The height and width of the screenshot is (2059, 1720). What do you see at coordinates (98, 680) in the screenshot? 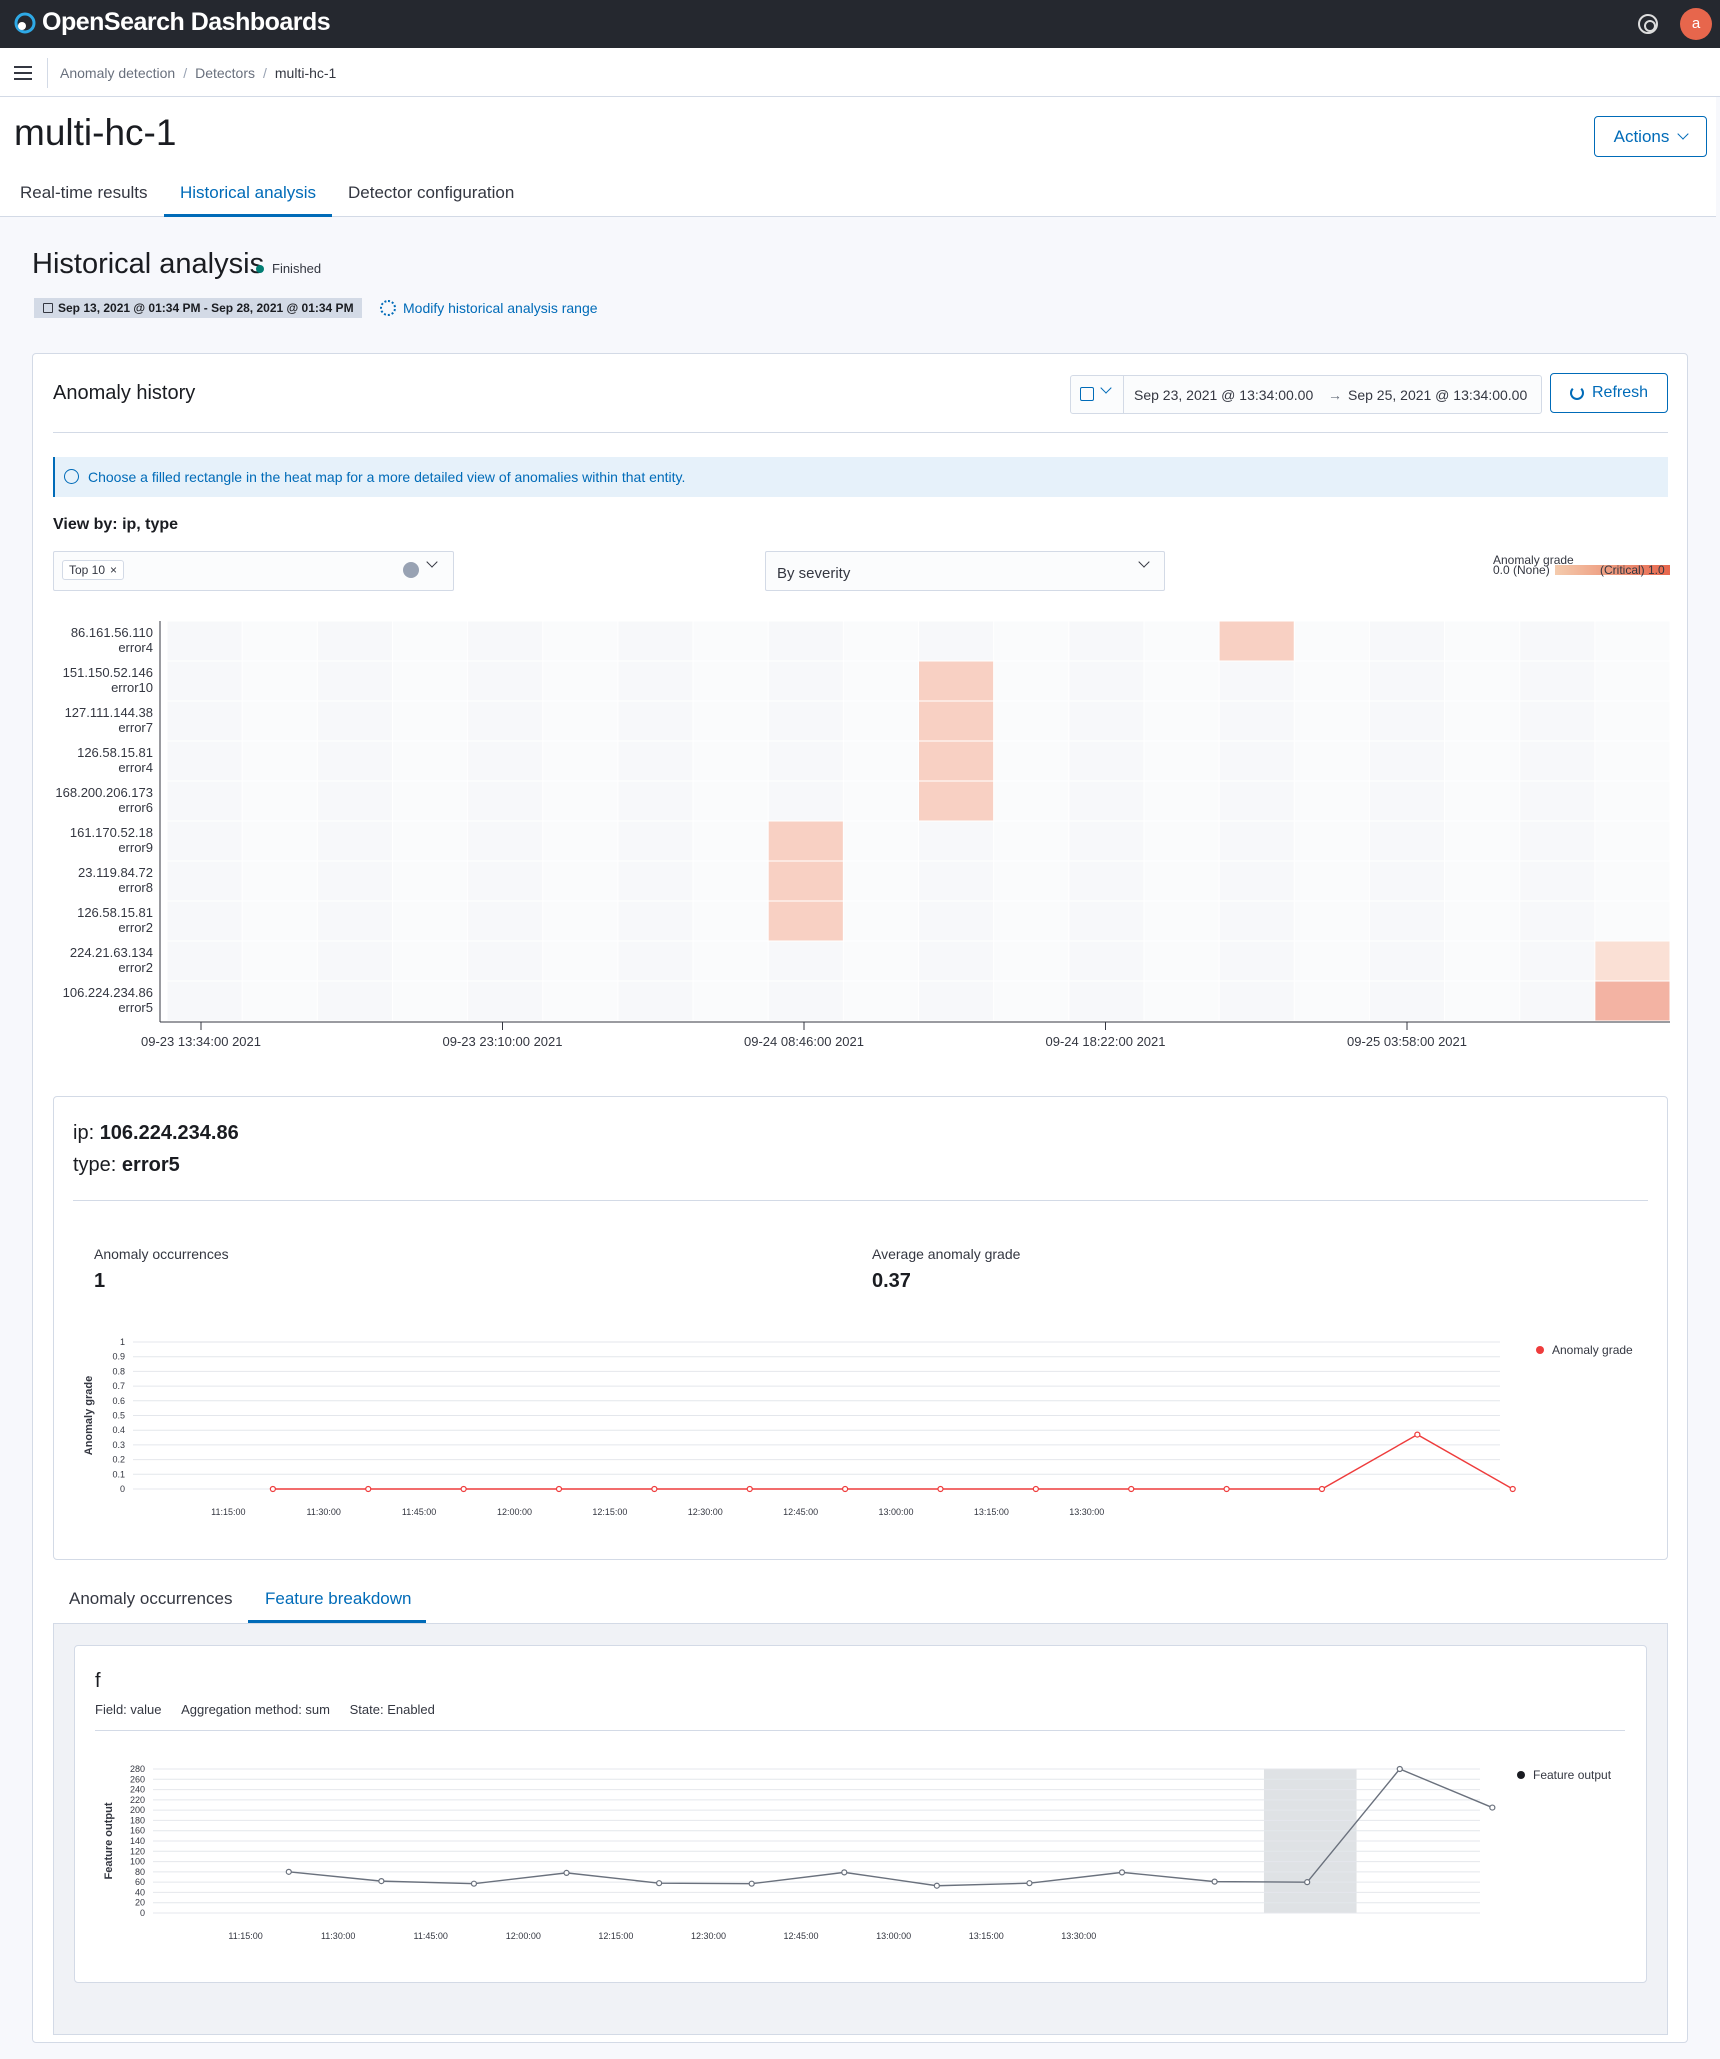
I see `heatmap-row-label: 151.150.52.146 error10` at bounding box center [98, 680].